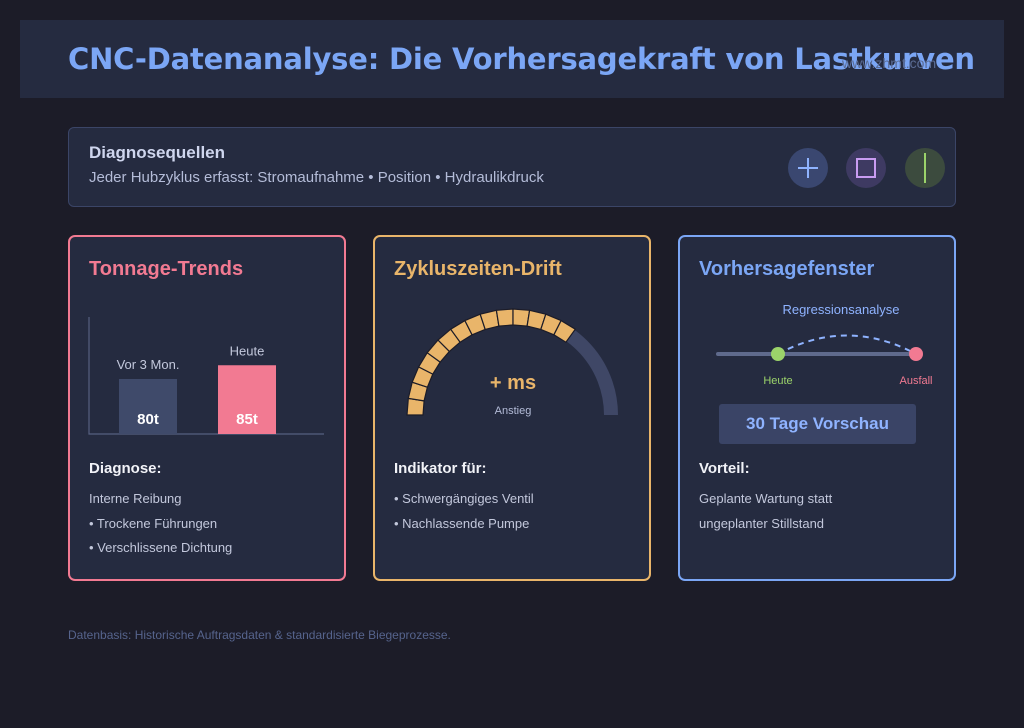 The width and height of the screenshot is (1024, 728). What do you see at coordinates (847, 344) in the screenshot?
I see `regression-curve` at bounding box center [847, 344].